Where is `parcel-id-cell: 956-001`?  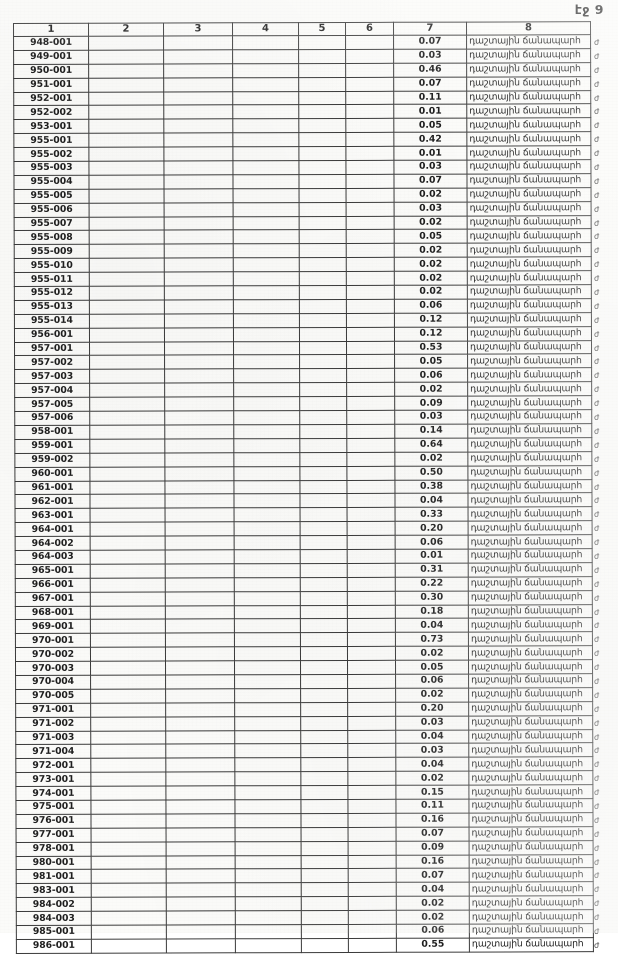 parcel-id-cell: 956-001 is located at coordinates (52, 335).